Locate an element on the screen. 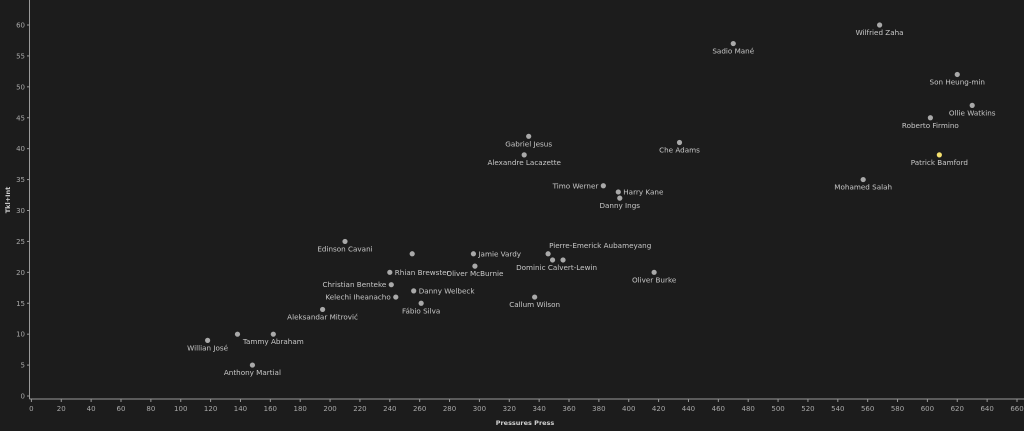  x-tick-label: 580 is located at coordinates (897, 409).